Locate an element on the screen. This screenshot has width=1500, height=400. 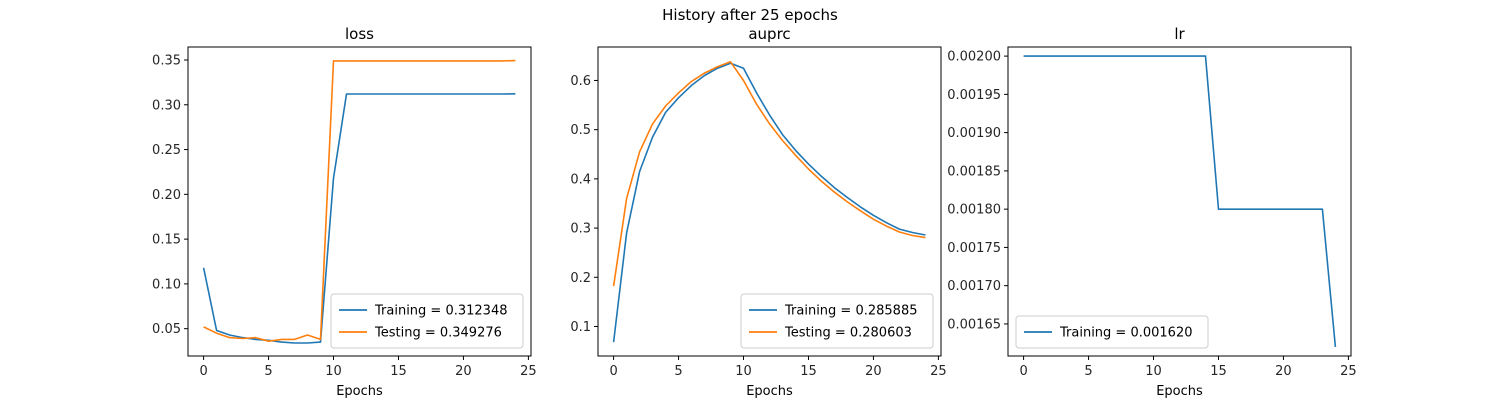
y-tick-label: 0.3 is located at coordinates (580, 229).